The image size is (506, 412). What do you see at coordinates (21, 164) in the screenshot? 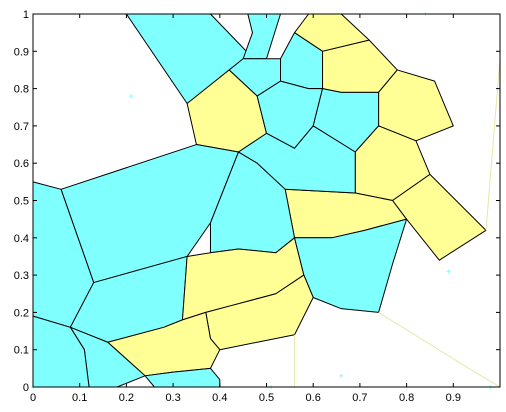
I see `y-tick-label-6: 0.6` at bounding box center [21, 164].